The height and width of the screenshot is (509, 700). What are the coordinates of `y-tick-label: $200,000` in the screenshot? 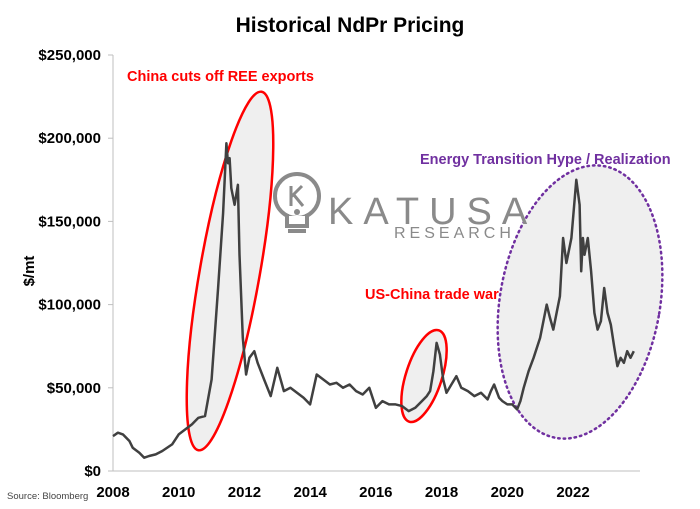 It's located at (69, 138).